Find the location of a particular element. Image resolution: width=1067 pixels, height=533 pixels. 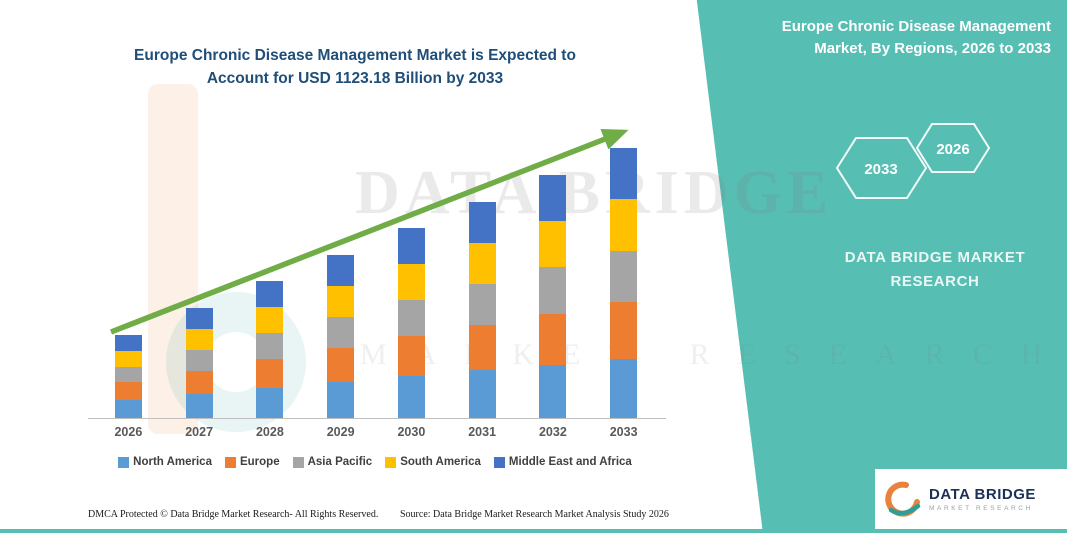

legend-label: Middle East and Africa is located at coordinates (570, 462).